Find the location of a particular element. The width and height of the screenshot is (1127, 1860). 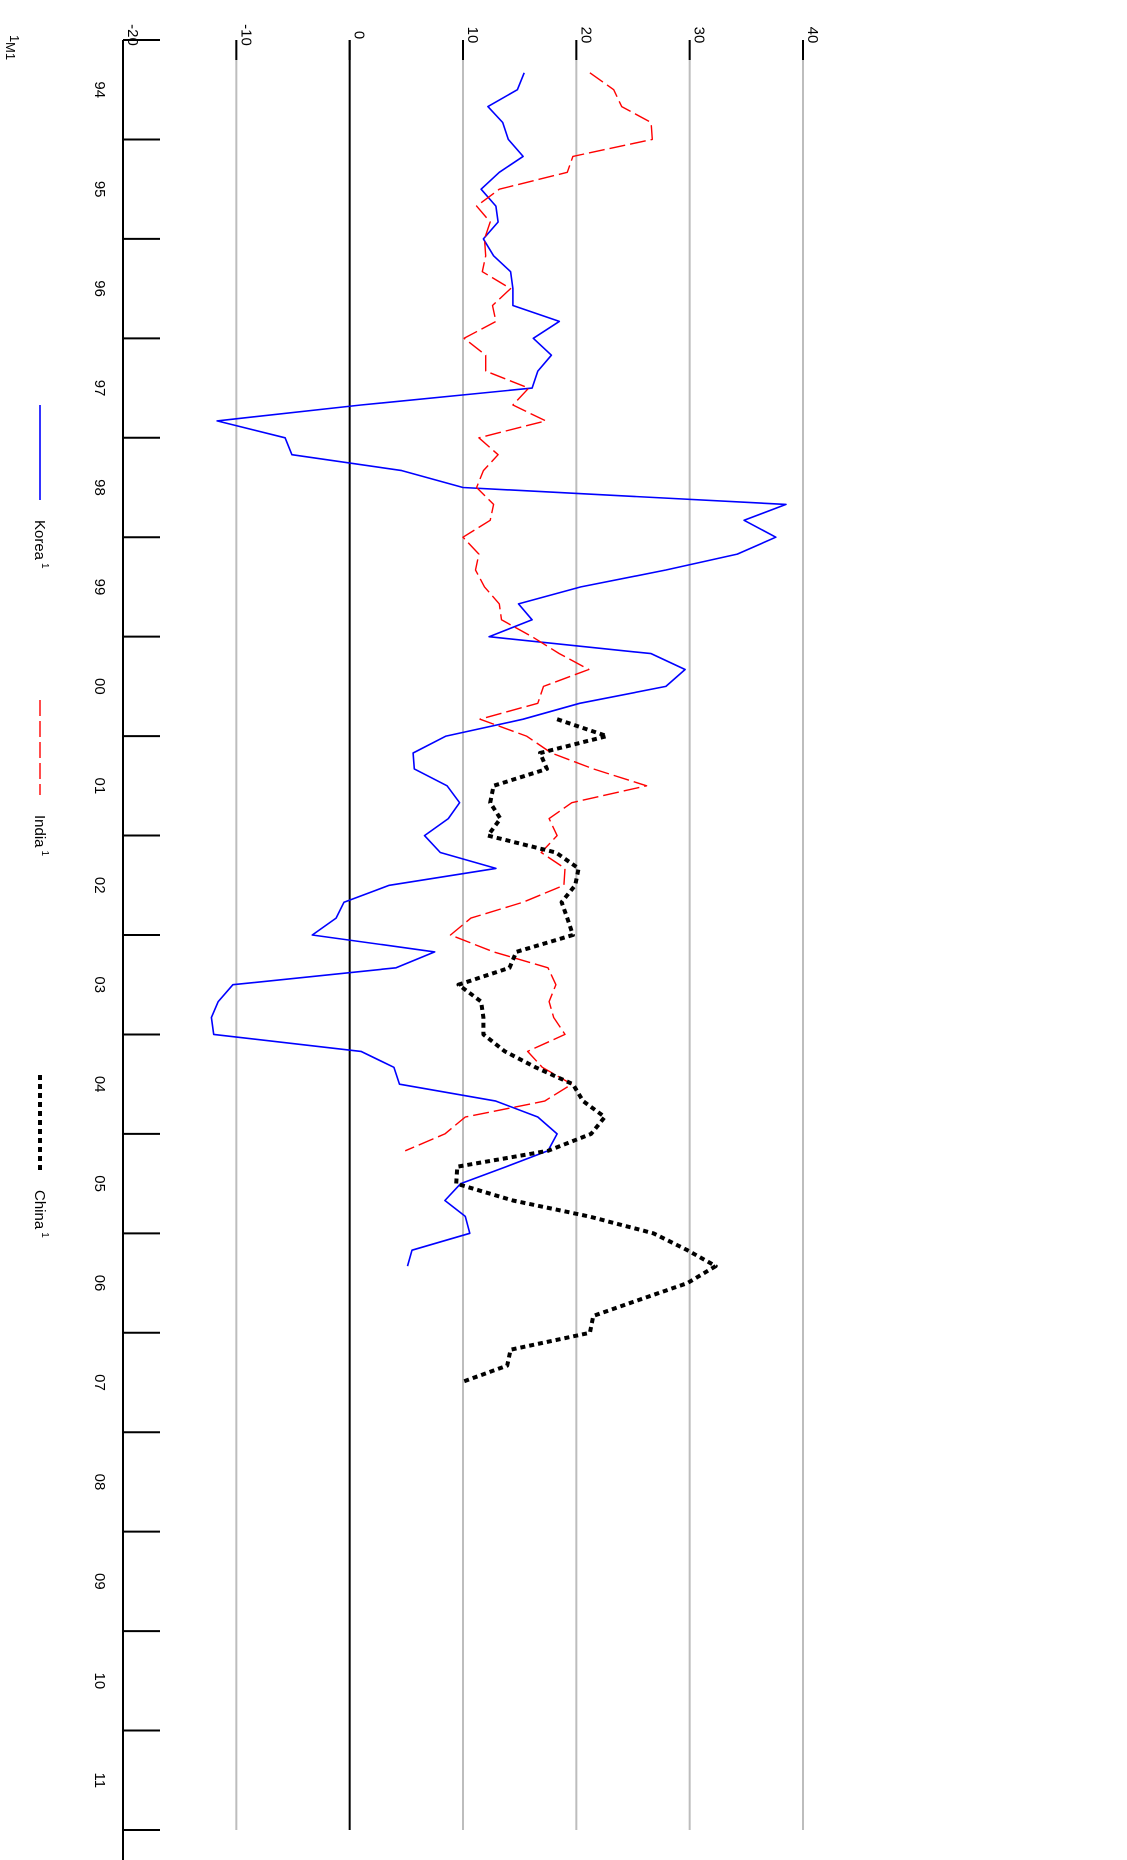

value-tick-label: -20 is located at coordinates (132, 35).